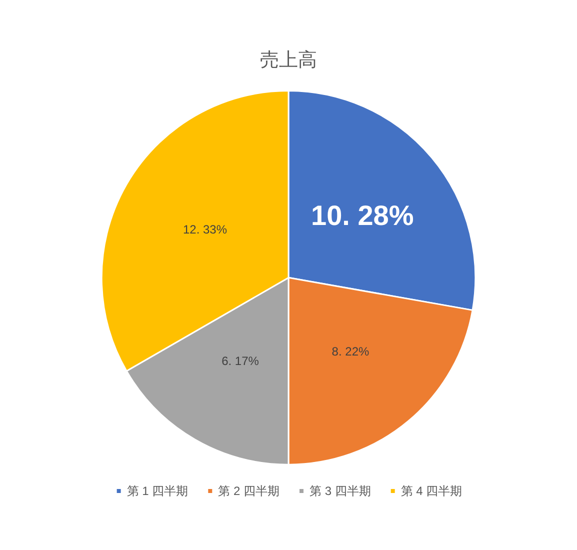 The image size is (577, 550). What do you see at coordinates (431, 491) in the screenshot?
I see `legend-label: 第 4 四半期` at bounding box center [431, 491].